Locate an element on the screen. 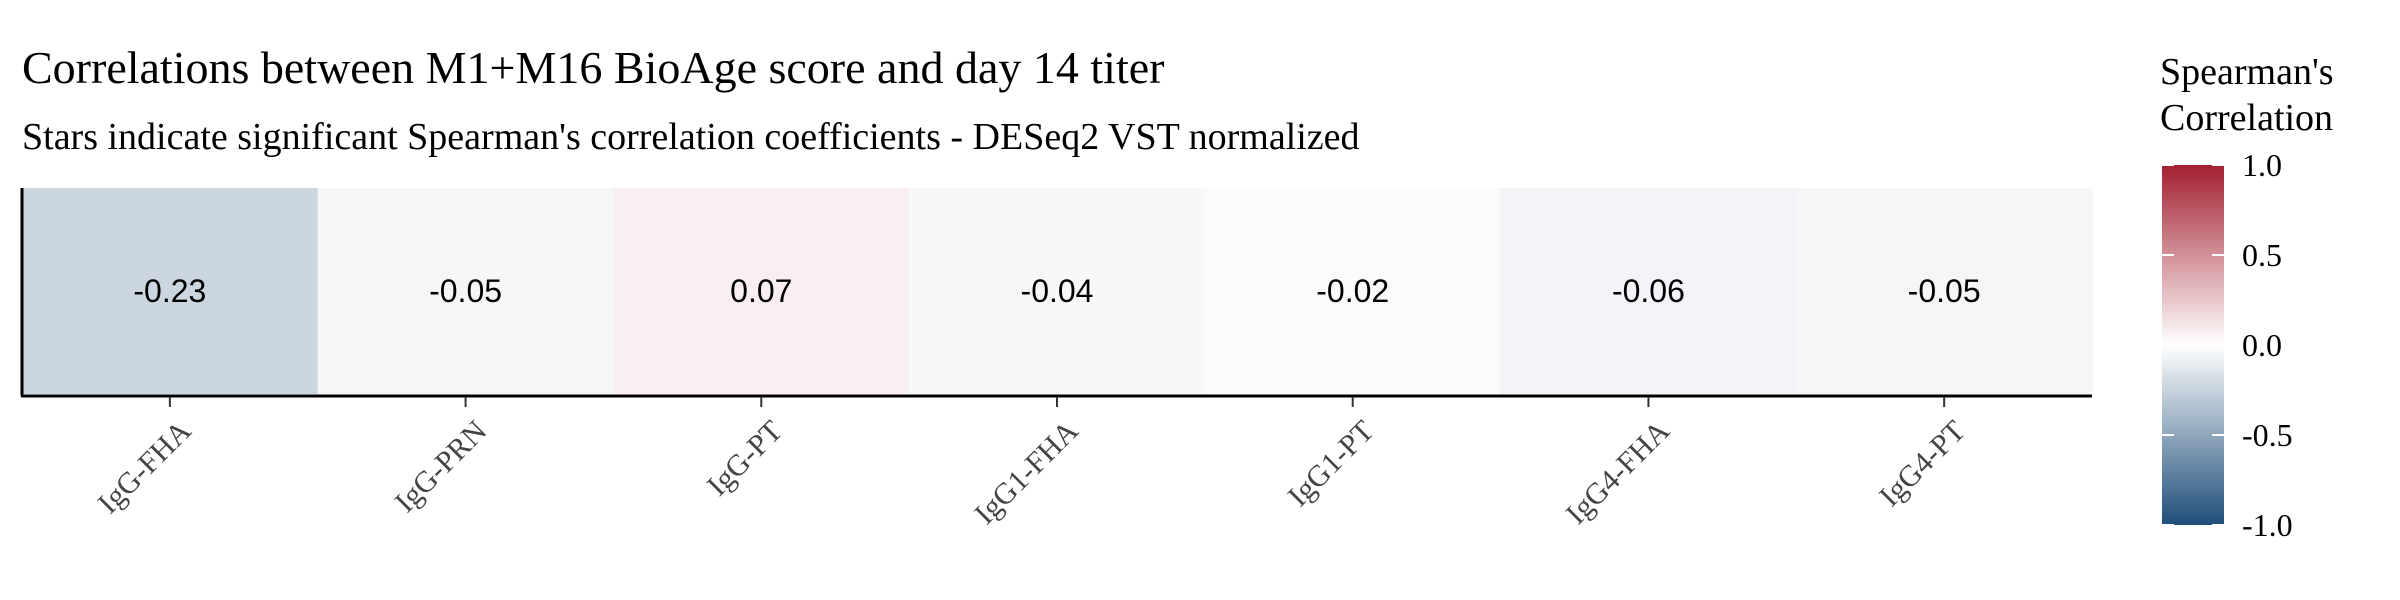 The image size is (2400, 600). heatmap-value-labels: -0.23 -0.05 0.07 -0.04 -0.02 -0.06 -0.05 is located at coordinates (1056, 291).